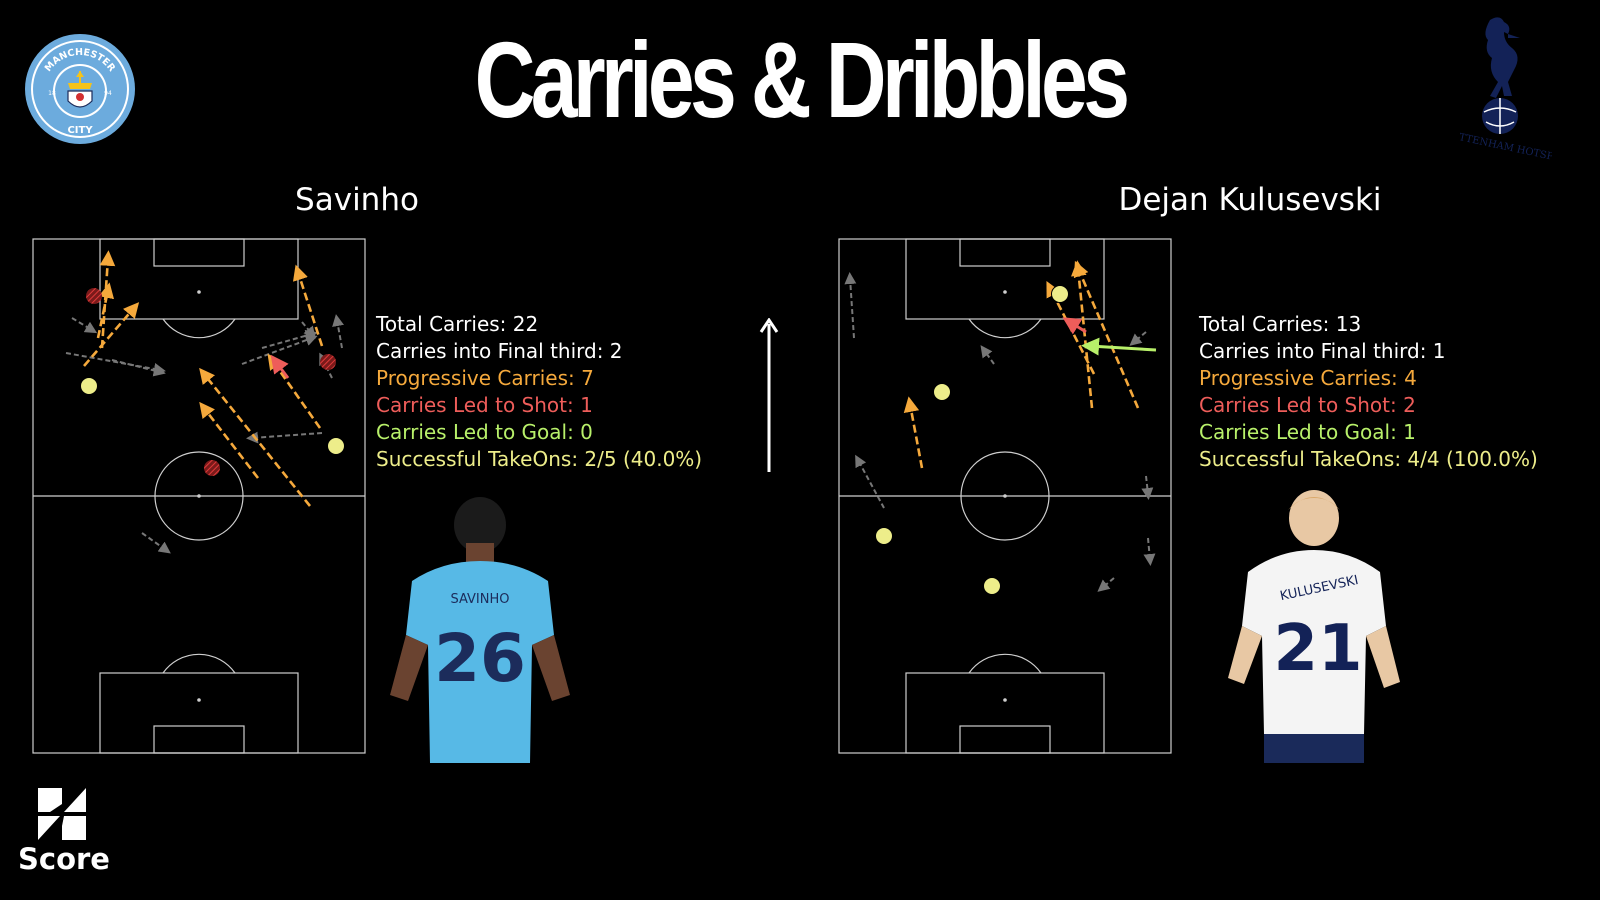  What do you see at coordinates (484, 405) in the screenshot?
I see `stat-led-to-shot: Carries Led to Shot: 1` at bounding box center [484, 405].